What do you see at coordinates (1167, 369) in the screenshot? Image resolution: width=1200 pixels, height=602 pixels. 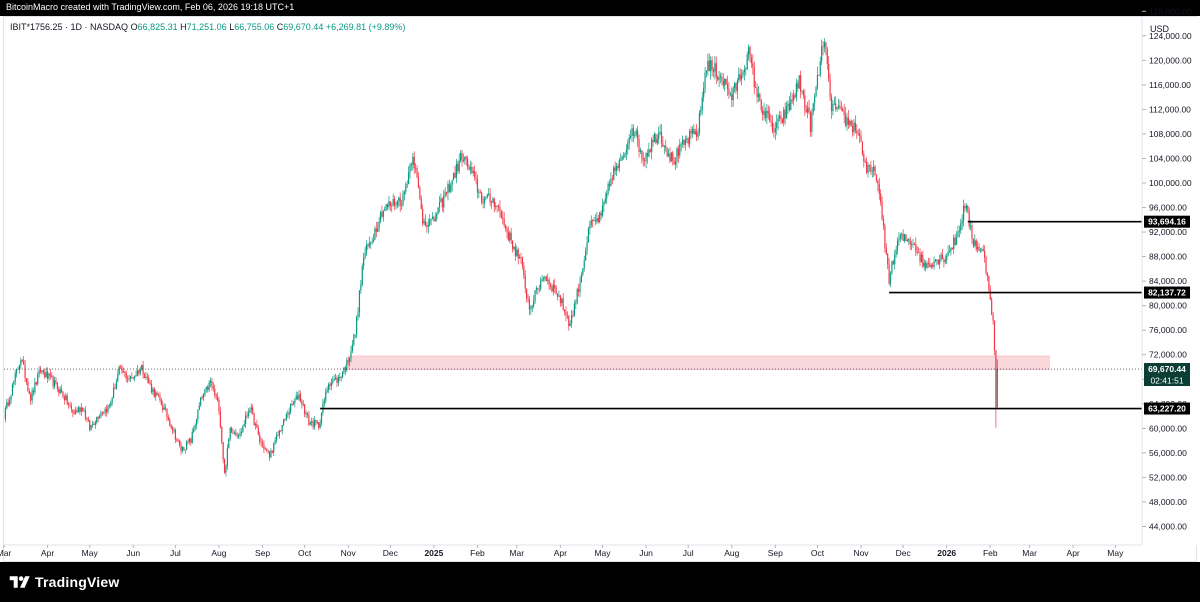 I see `last-price-tag: 69,670.44` at bounding box center [1167, 369].